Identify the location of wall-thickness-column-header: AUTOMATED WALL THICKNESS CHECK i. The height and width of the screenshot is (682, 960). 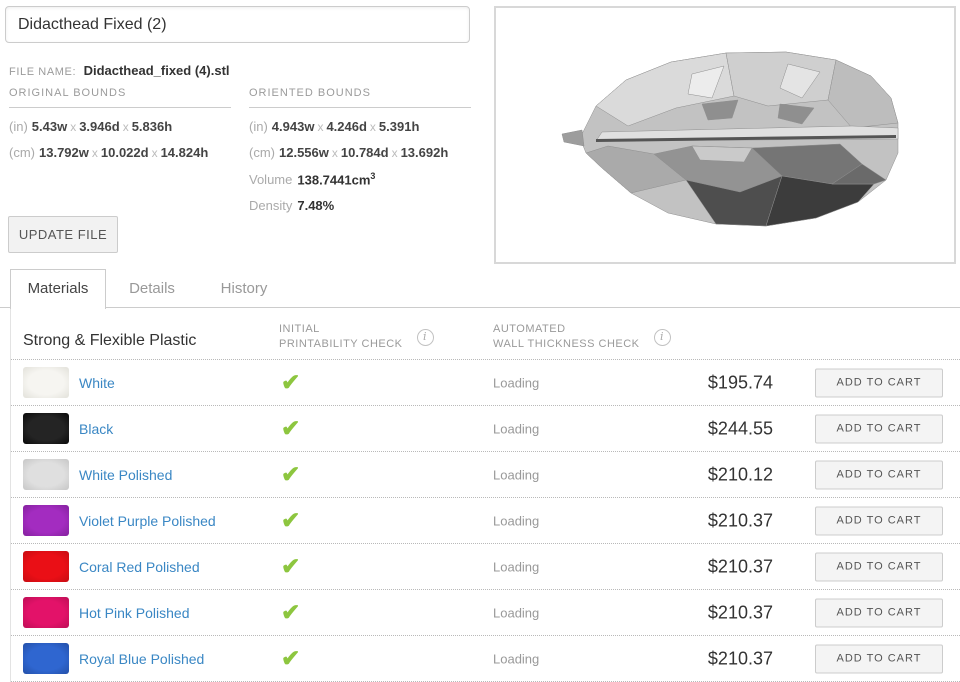
(582, 337).